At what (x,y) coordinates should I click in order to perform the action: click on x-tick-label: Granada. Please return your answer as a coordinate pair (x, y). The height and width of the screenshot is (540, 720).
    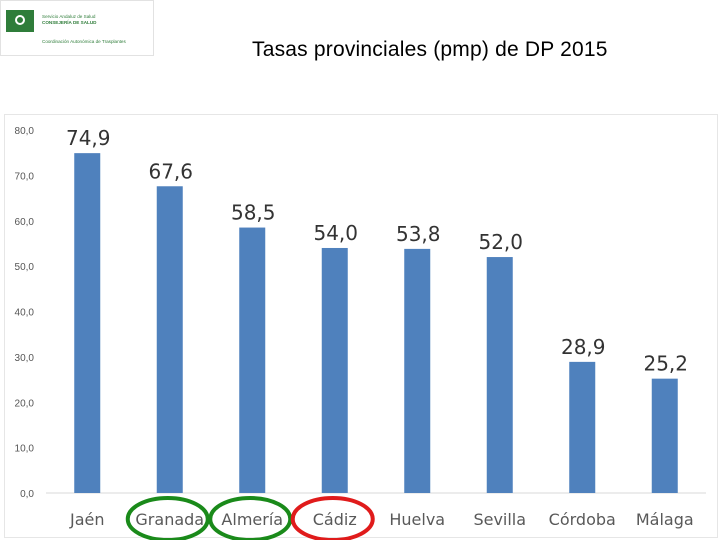
    Looking at the image, I should click on (169, 519).